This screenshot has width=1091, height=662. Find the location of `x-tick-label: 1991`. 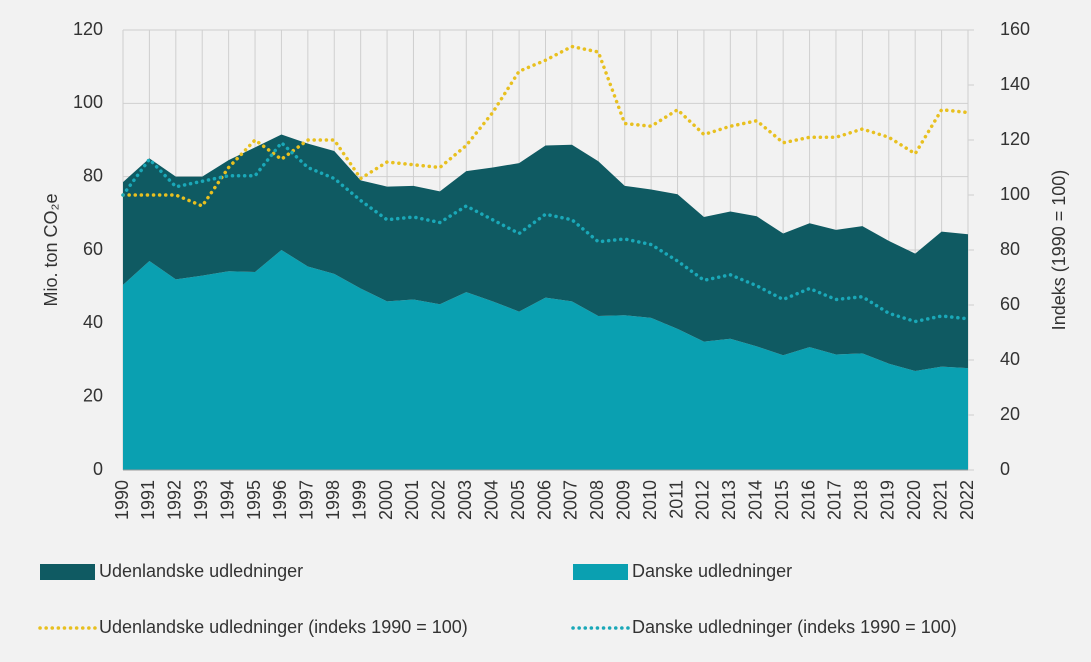

x-tick-label: 1991 is located at coordinates (148, 500).